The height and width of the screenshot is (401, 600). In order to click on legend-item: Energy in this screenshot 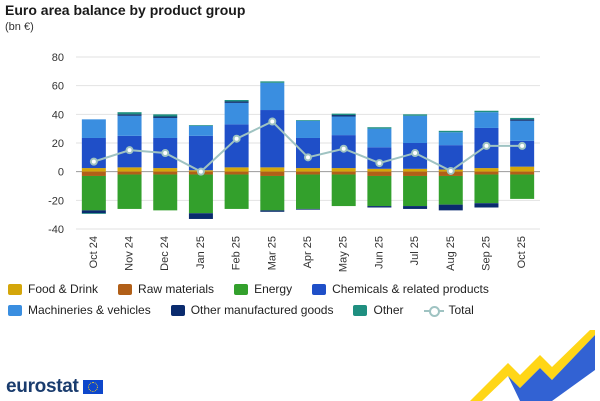, I will do `click(263, 289)`.